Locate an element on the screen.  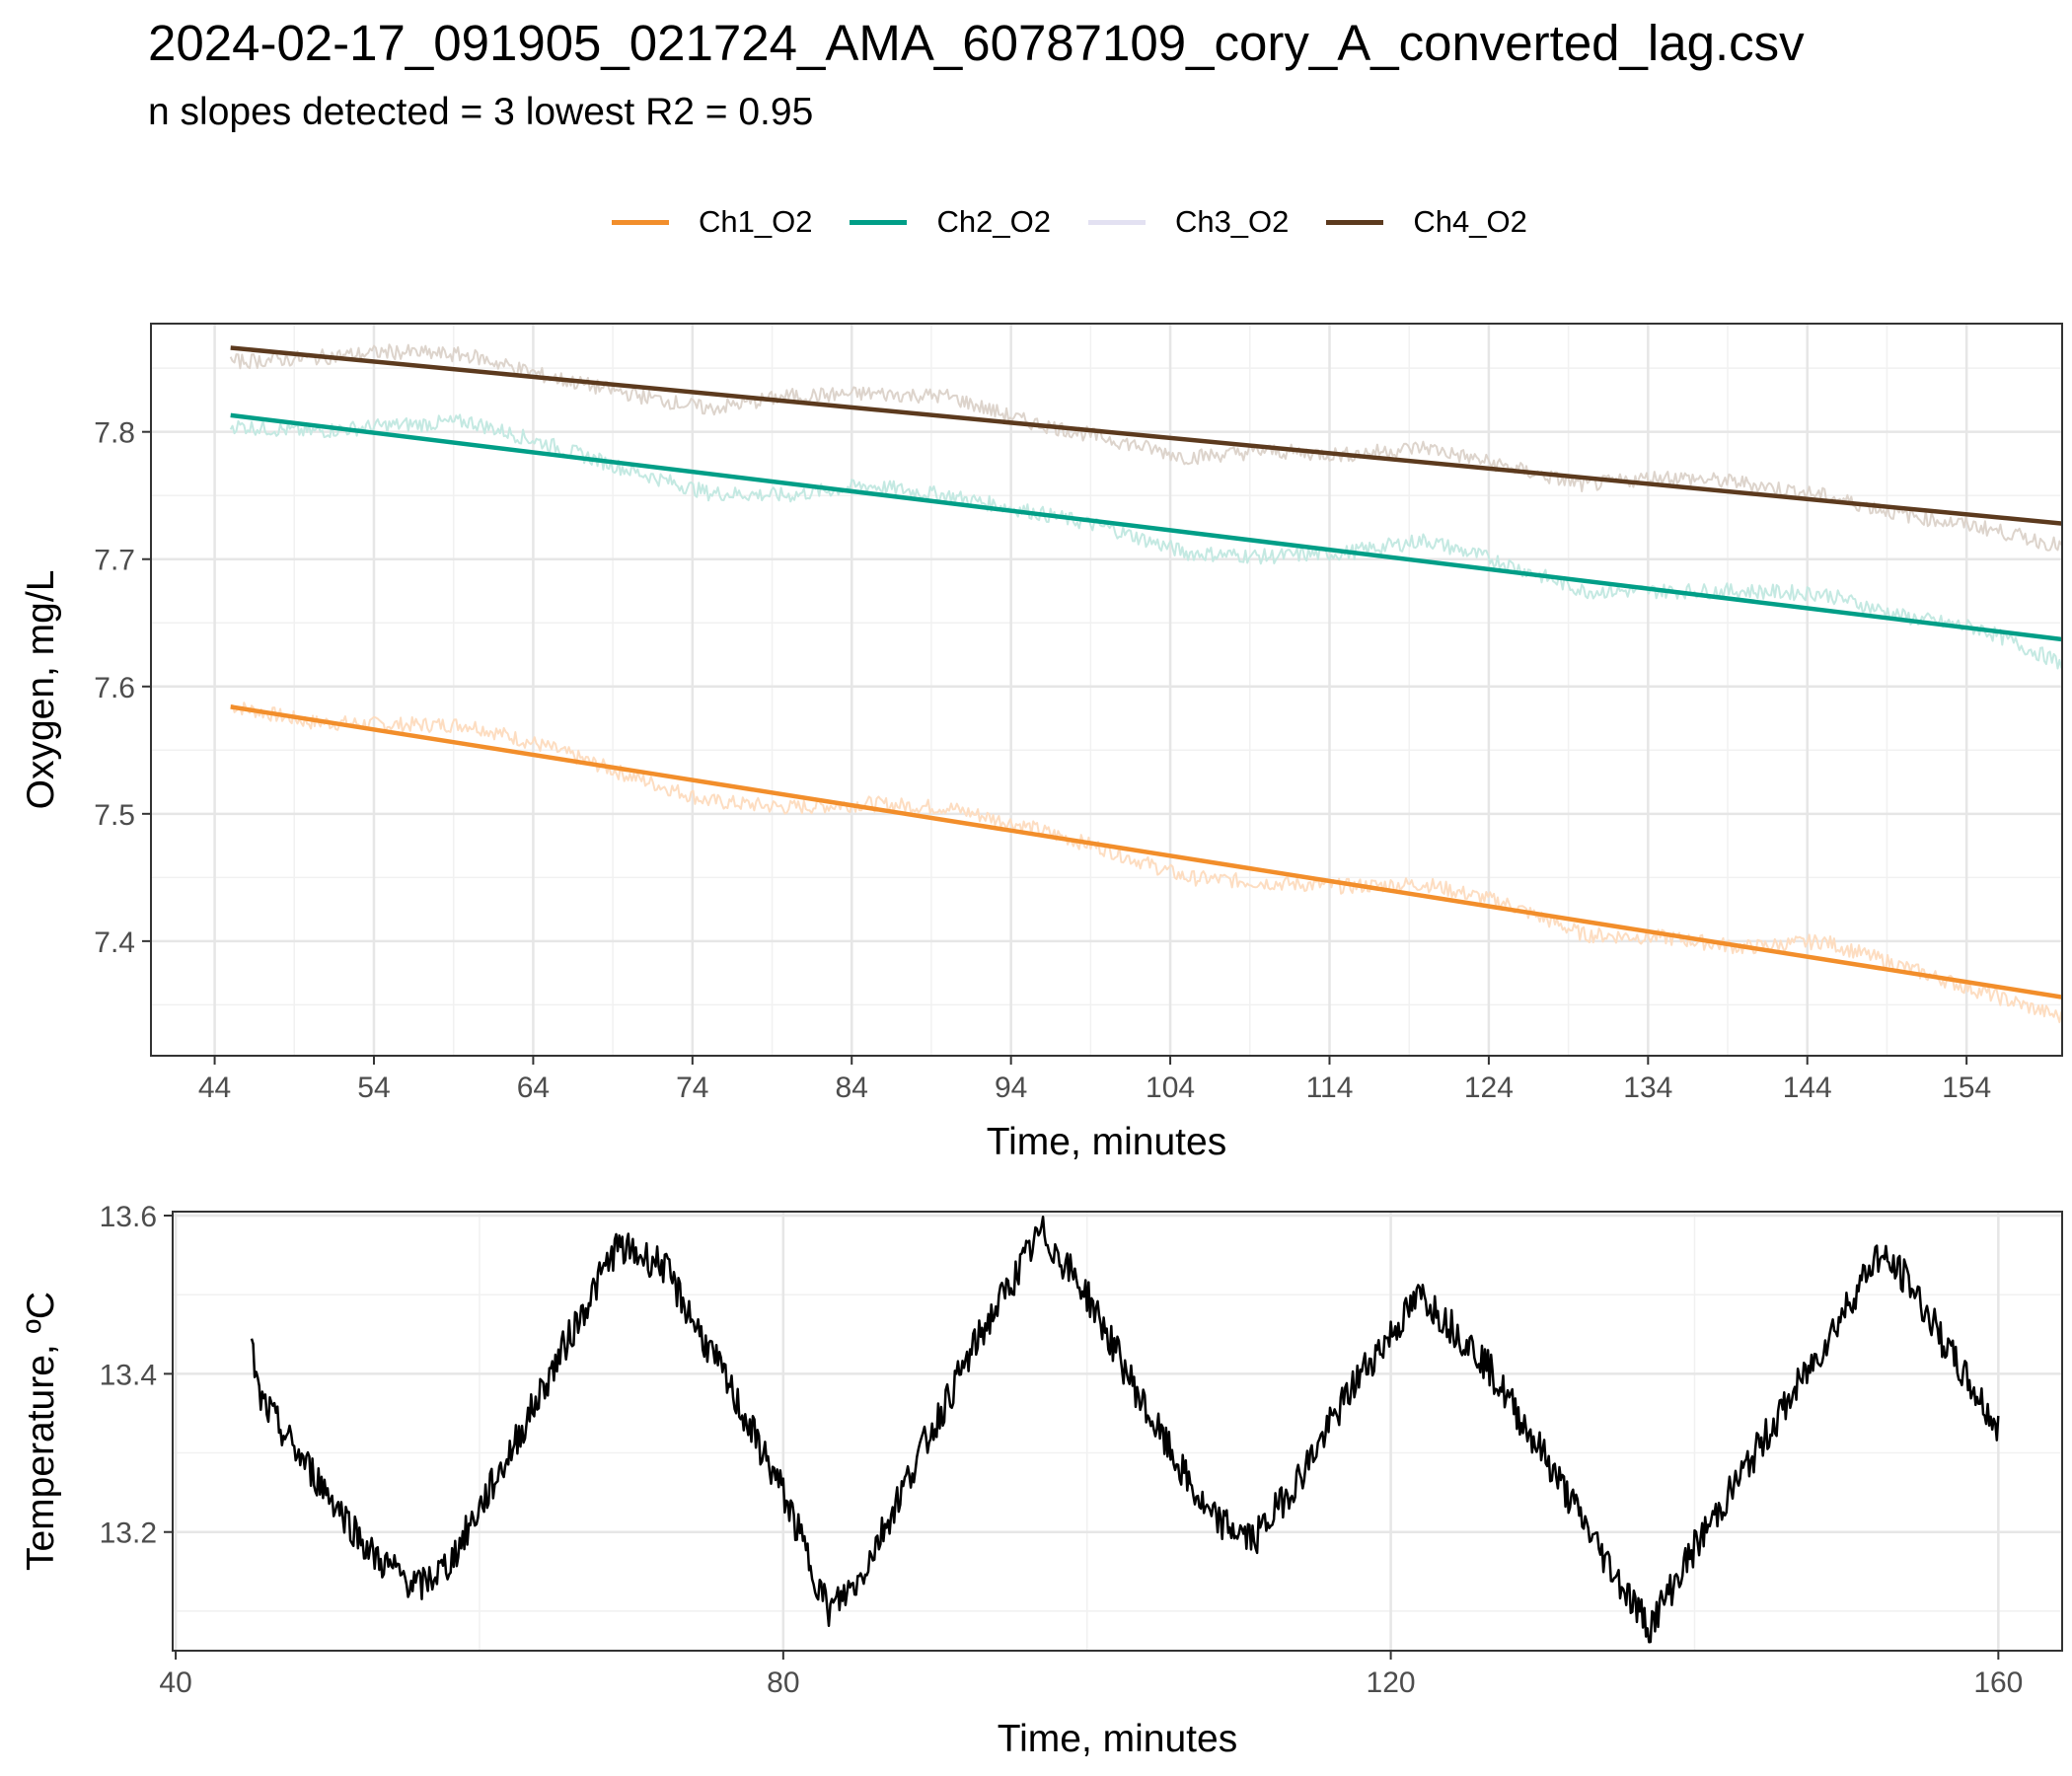
oxygen-x-tick-label: 114 is located at coordinates (1330, 1088).